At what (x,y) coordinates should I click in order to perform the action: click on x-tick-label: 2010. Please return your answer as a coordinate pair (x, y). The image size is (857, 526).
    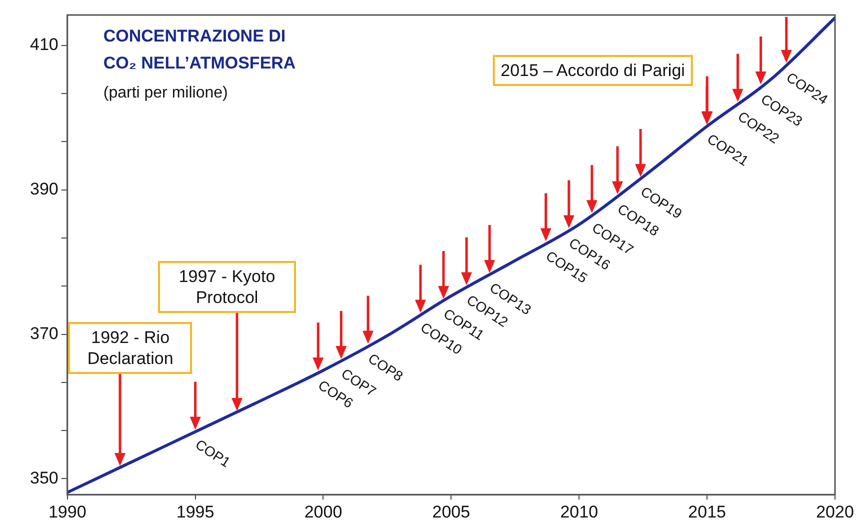
    Looking at the image, I should click on (579, 512).